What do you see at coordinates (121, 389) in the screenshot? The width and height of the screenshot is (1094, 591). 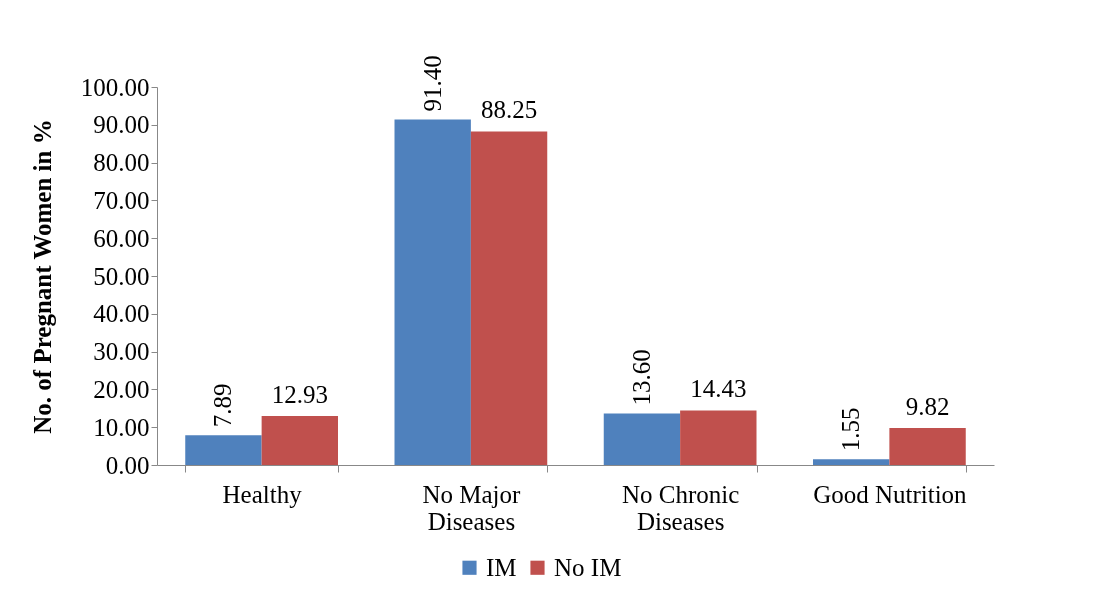 I see `y-tick-label: 20.00` at bounding box center [121, 389].